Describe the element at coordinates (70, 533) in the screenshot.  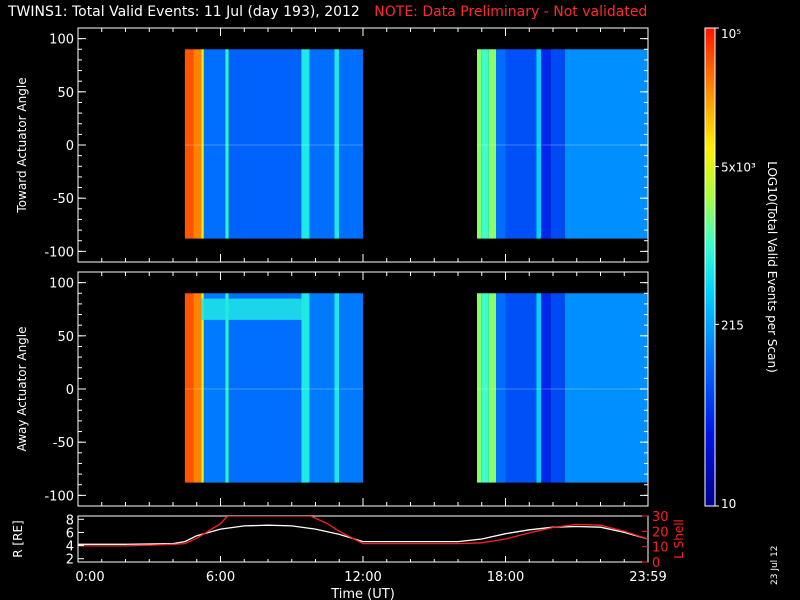
I see `r-tick-label: 6` at that location.